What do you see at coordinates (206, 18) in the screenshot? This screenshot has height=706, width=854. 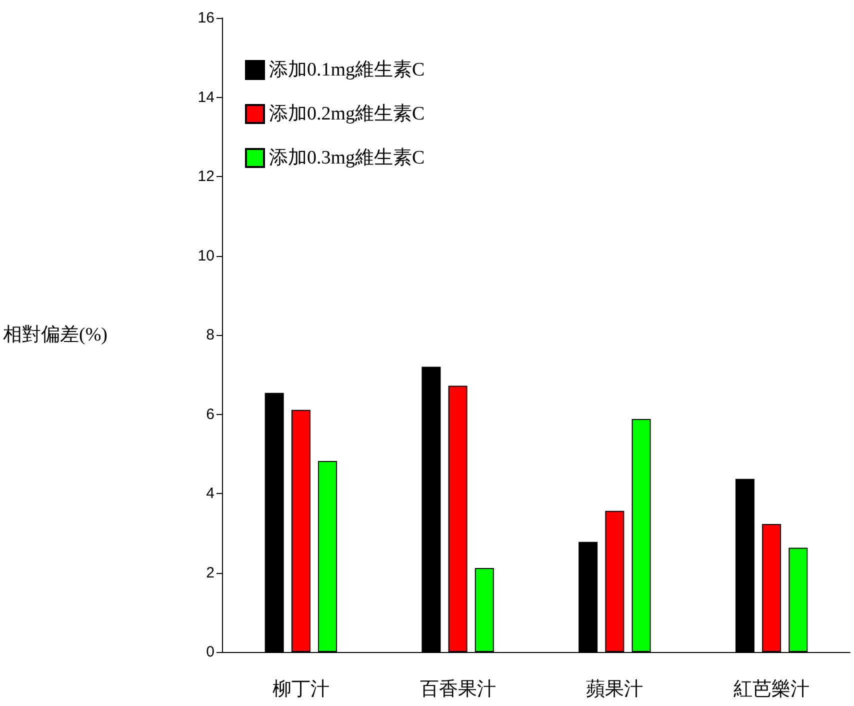 I see `y-tick-label: 16` at bounding box center [206, 18].